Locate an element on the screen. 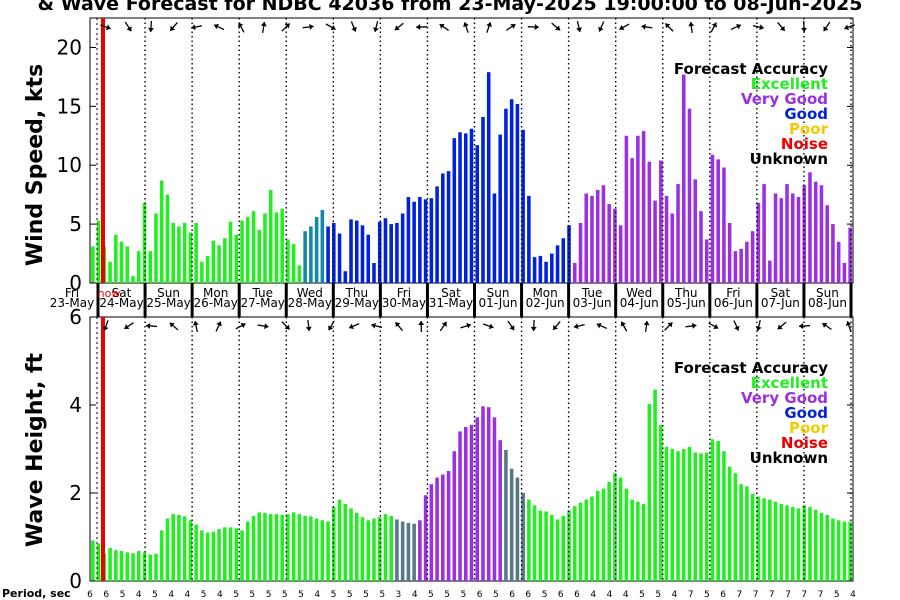 Image resolution: width=900 pixels, height=600 pixels. day-name-label: Thu is located at coordinates (686, 293).